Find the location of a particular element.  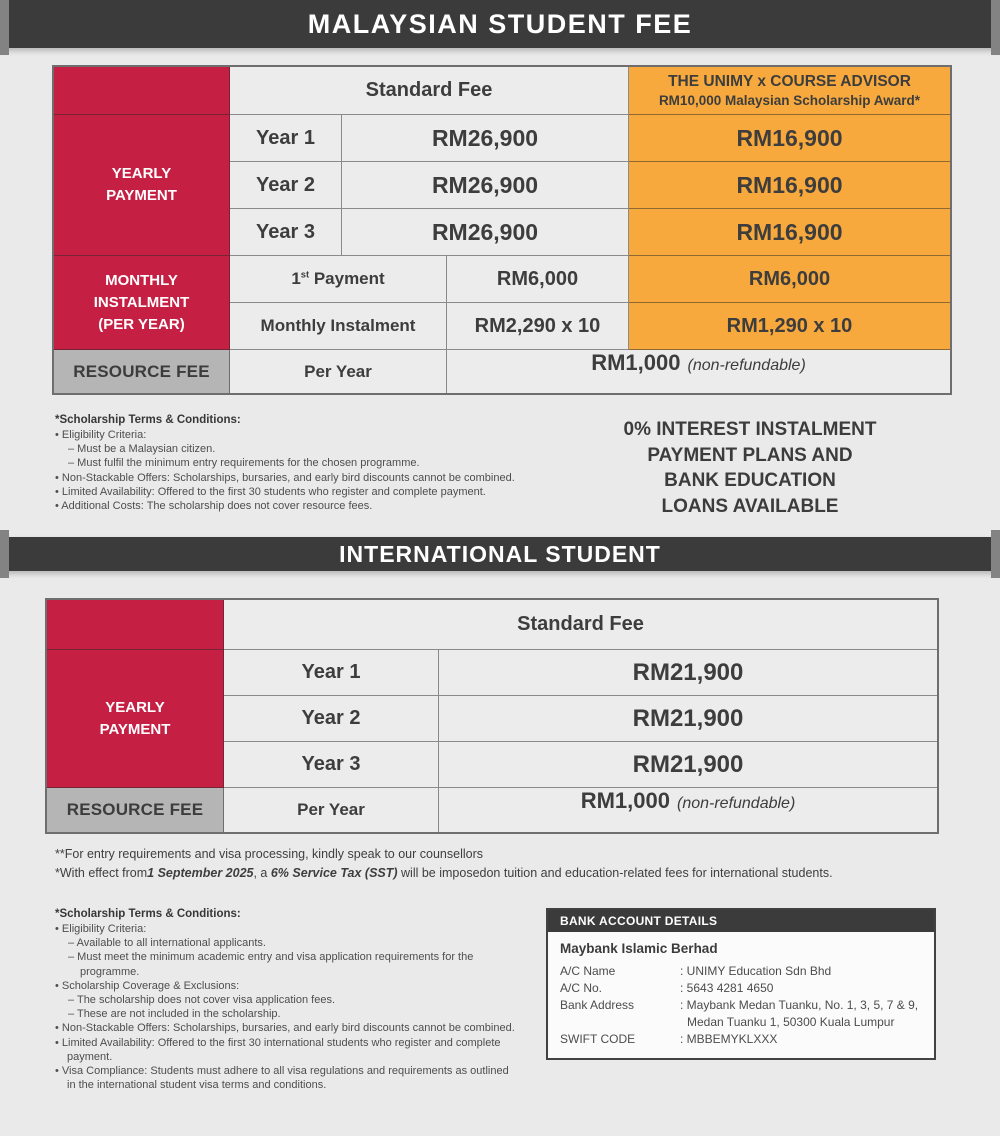

monthly-instalment-label: MONTHLY INSTALMENT (PER YEAR) is located at coordinates (142, 303).